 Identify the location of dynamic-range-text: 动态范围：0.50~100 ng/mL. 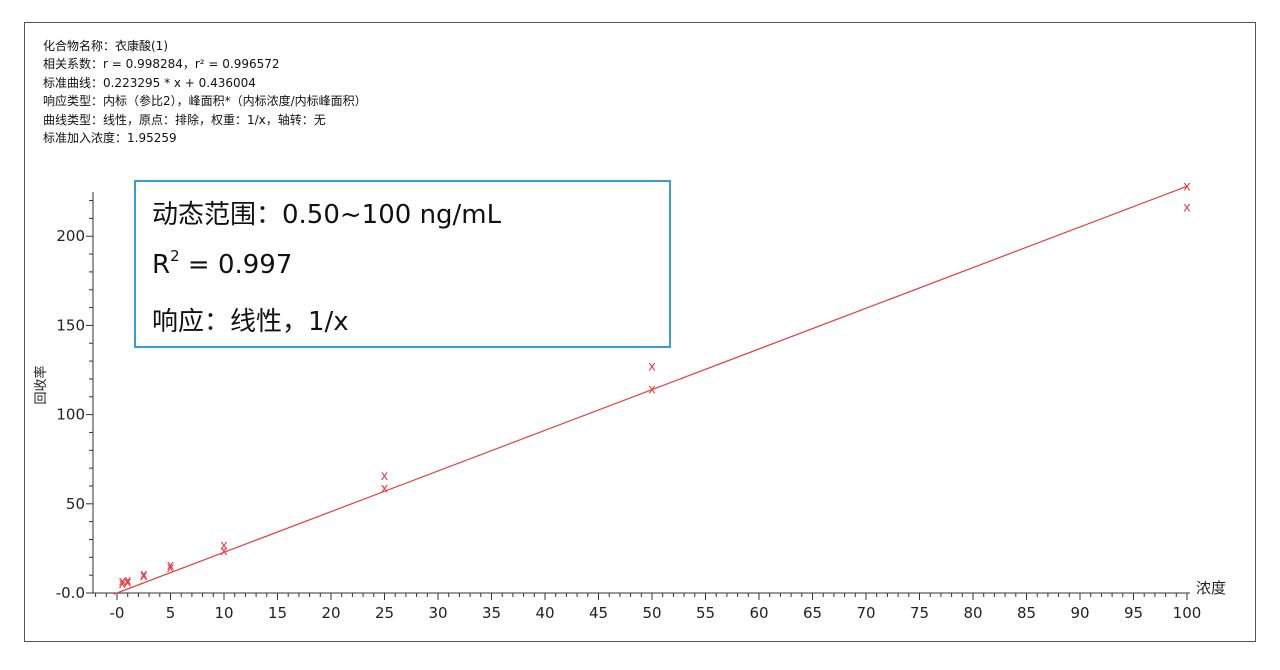
(327, 215).